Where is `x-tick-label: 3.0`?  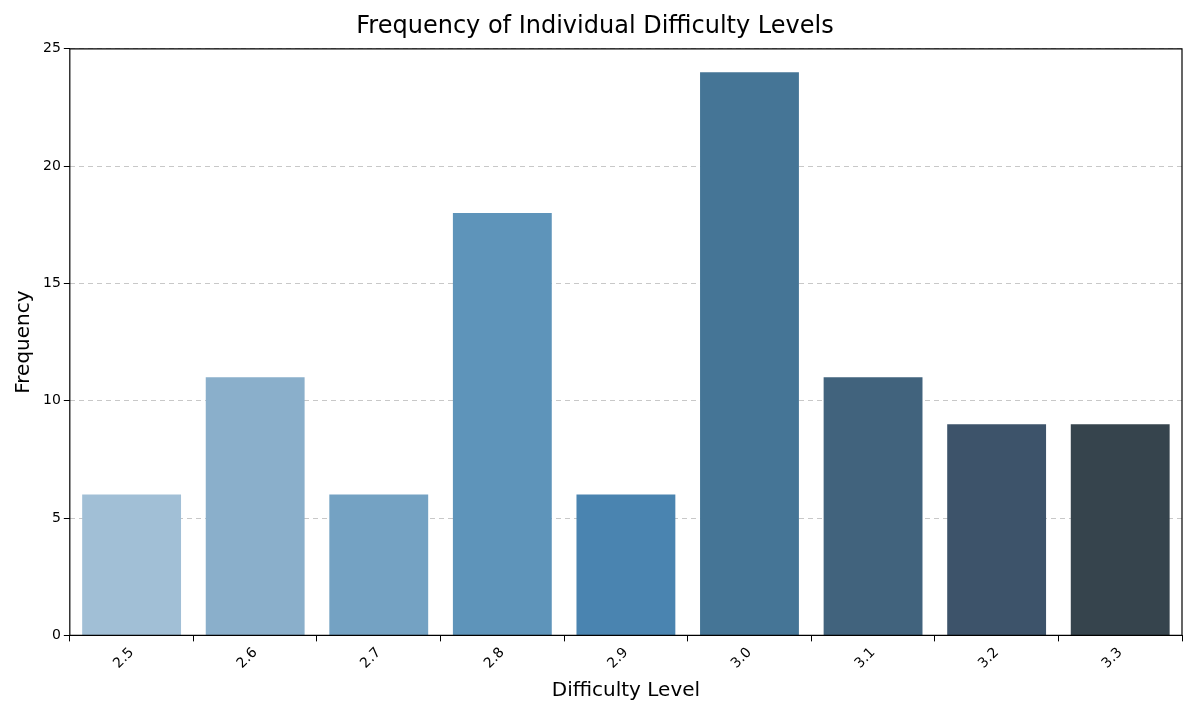 x-tick-label: 3.0 is located at coordinates (741, 657).